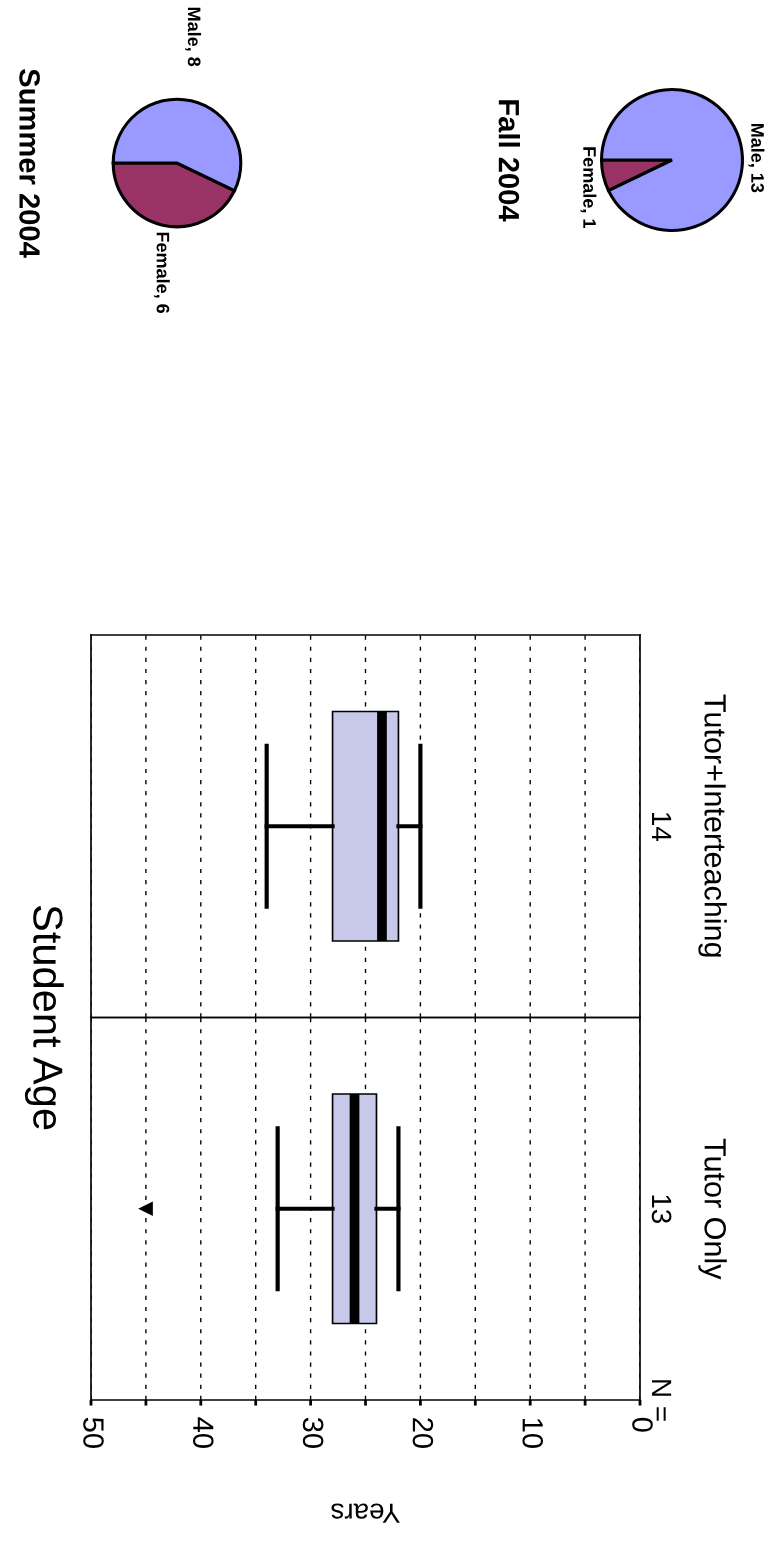  What do you see at coordinates (756, 178) in the screenshot?
I see `data-label: , 13` at bounding box center [756, 178].